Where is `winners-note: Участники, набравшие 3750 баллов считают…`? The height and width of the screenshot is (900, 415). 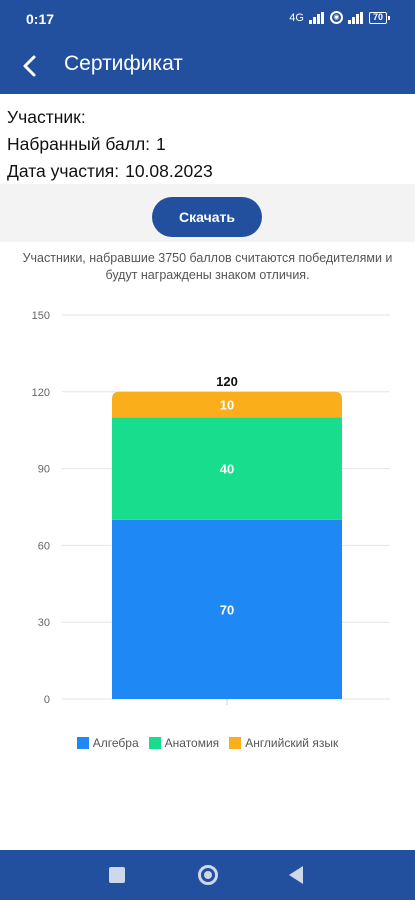 winners-note: Участники, набравшие 3750 баллов считают… is located at coordinates (207, 266).